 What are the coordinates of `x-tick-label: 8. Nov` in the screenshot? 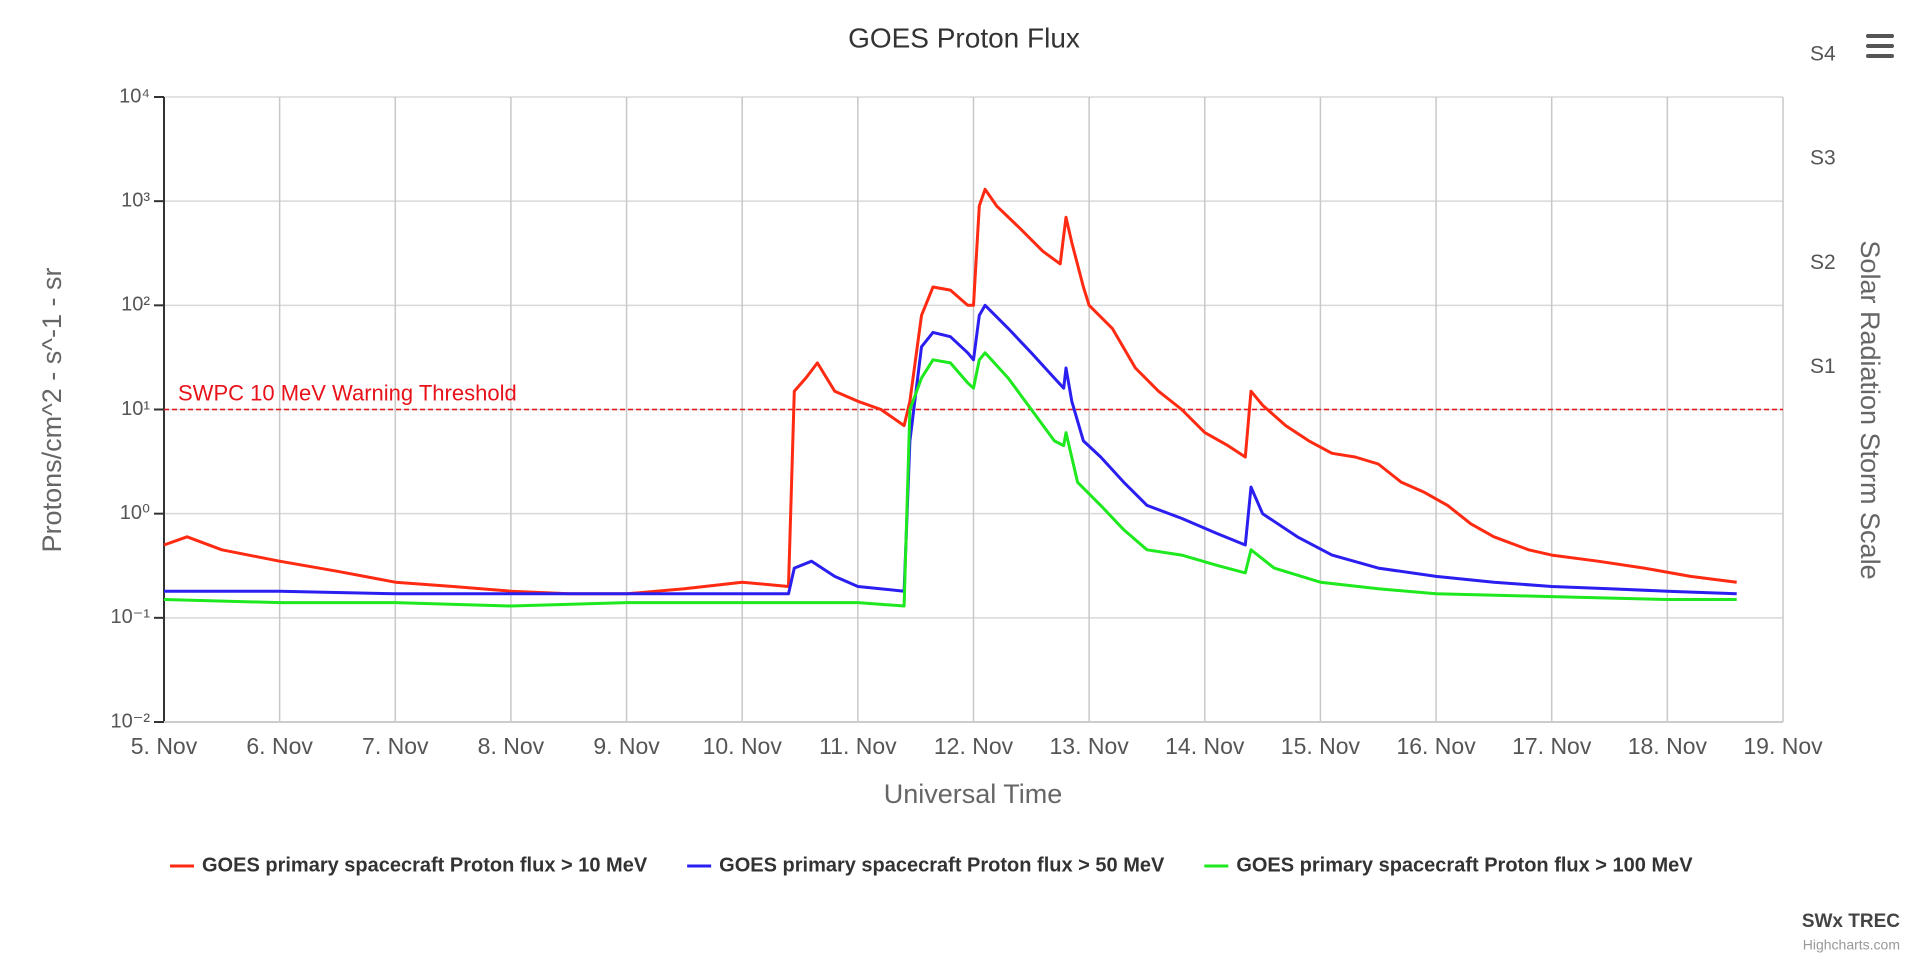 It's located at (511, 746).